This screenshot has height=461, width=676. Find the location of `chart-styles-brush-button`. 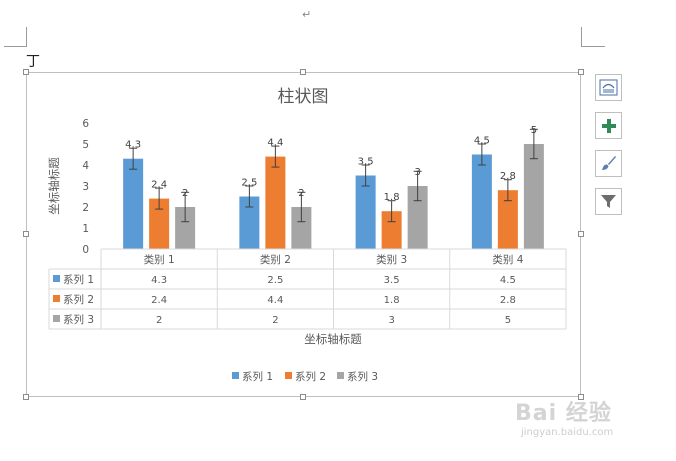

chart-styles-brush-button is located at coordinates (608, 163).